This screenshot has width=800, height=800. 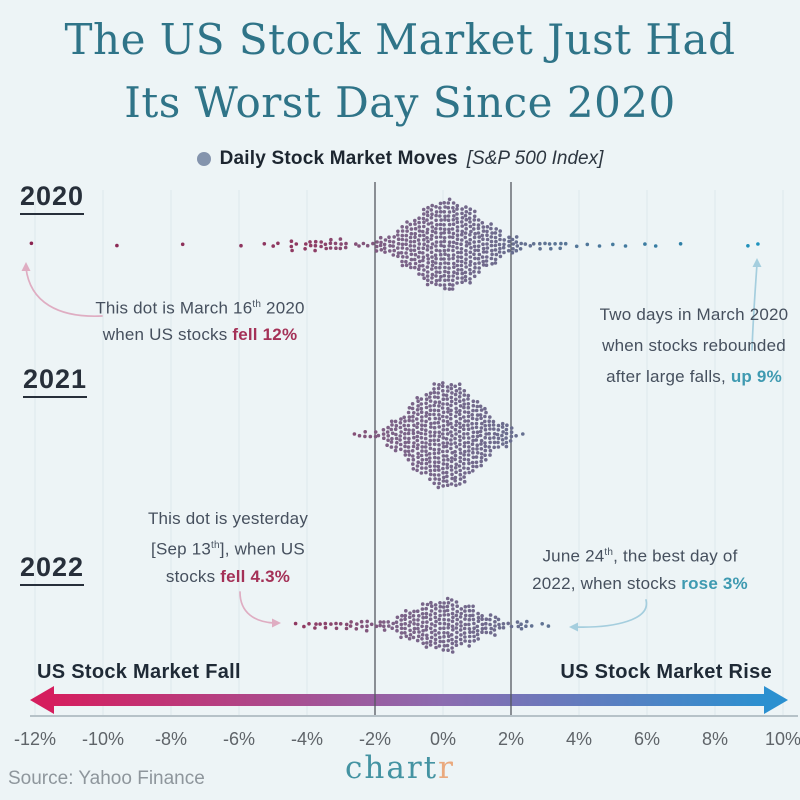 I want to click on fall-rise-gradient-arrow, so click(x=409, y=700).